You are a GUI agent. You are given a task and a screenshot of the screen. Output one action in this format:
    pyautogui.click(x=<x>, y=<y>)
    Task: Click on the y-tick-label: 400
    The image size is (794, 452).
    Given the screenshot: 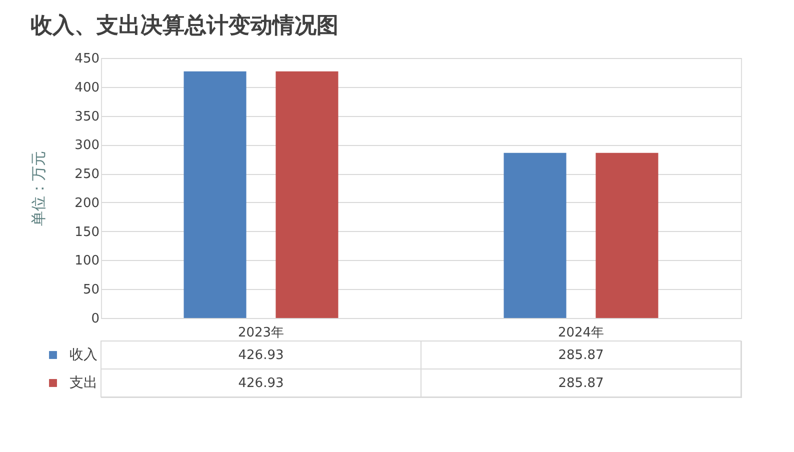 What is the action you would take?
    pyautogui.click(x=87, y=88)
    